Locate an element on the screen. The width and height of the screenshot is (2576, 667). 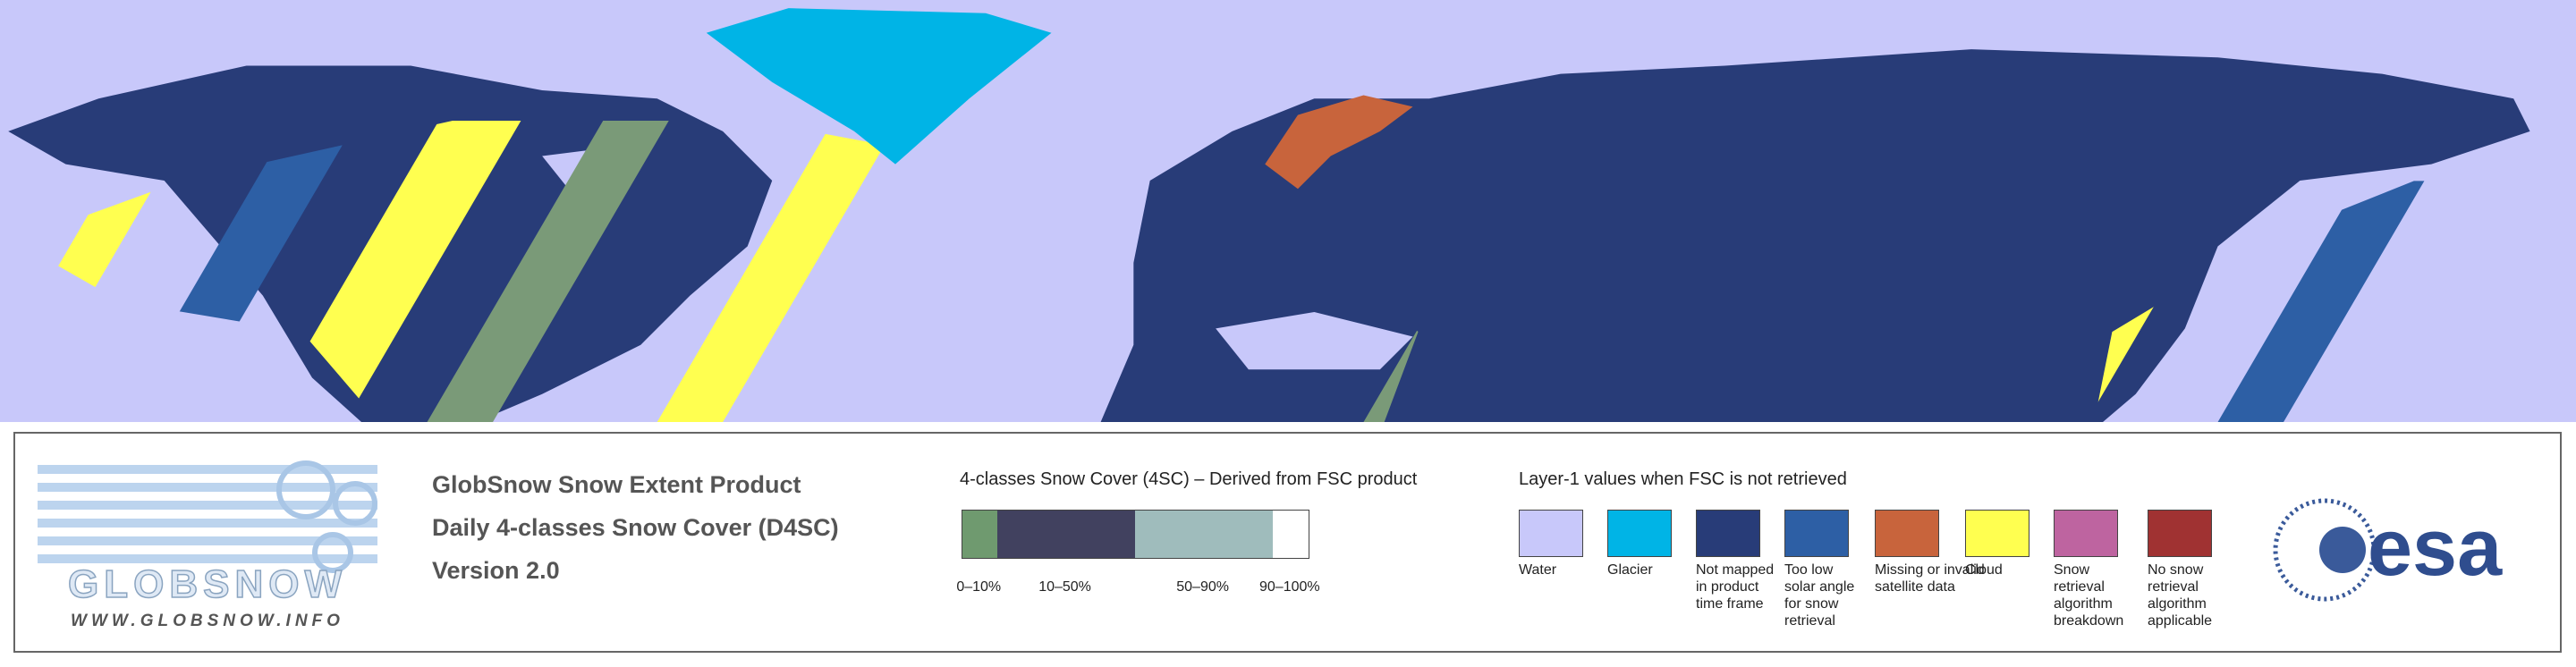
logo-name: GLOBSNOW is located at coordinates (207, 584).